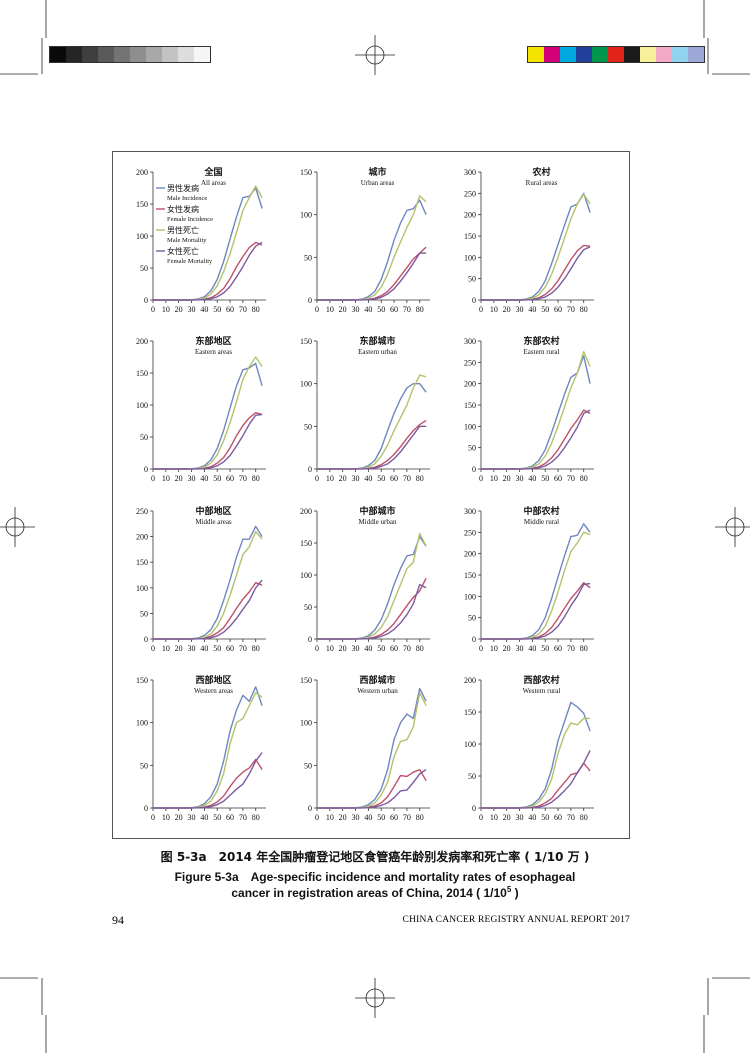  Describe the element at coordinates (378, 522) in the screenshot. I see `chart-title-en: Middle urban` at that location.